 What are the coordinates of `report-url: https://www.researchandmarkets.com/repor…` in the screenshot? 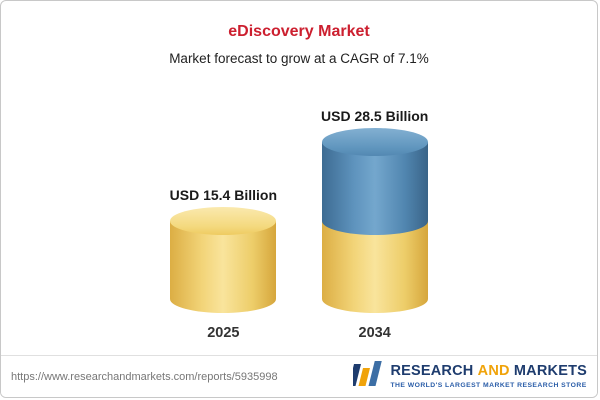 It's located at (144, 376).